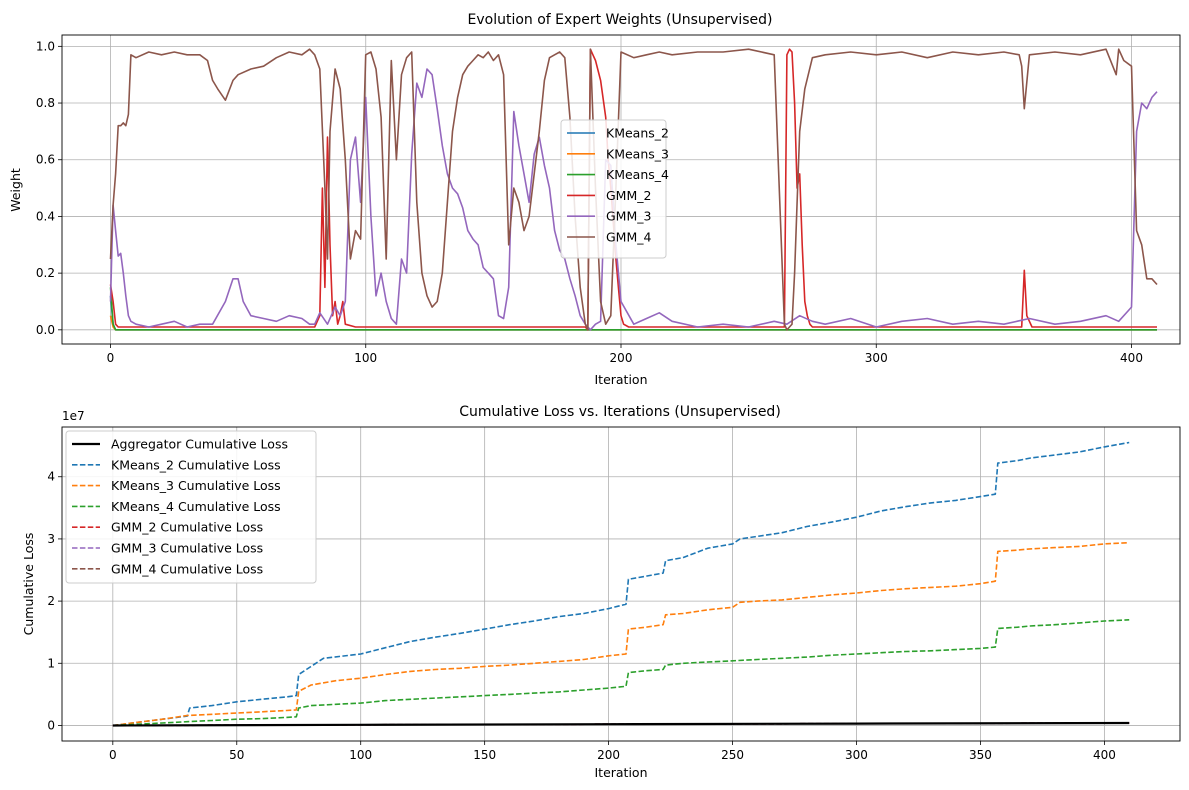  Describe the element at coordinates (51, 601) in the screenshot. I see `loss-ytick-label-2: 2` at that location.